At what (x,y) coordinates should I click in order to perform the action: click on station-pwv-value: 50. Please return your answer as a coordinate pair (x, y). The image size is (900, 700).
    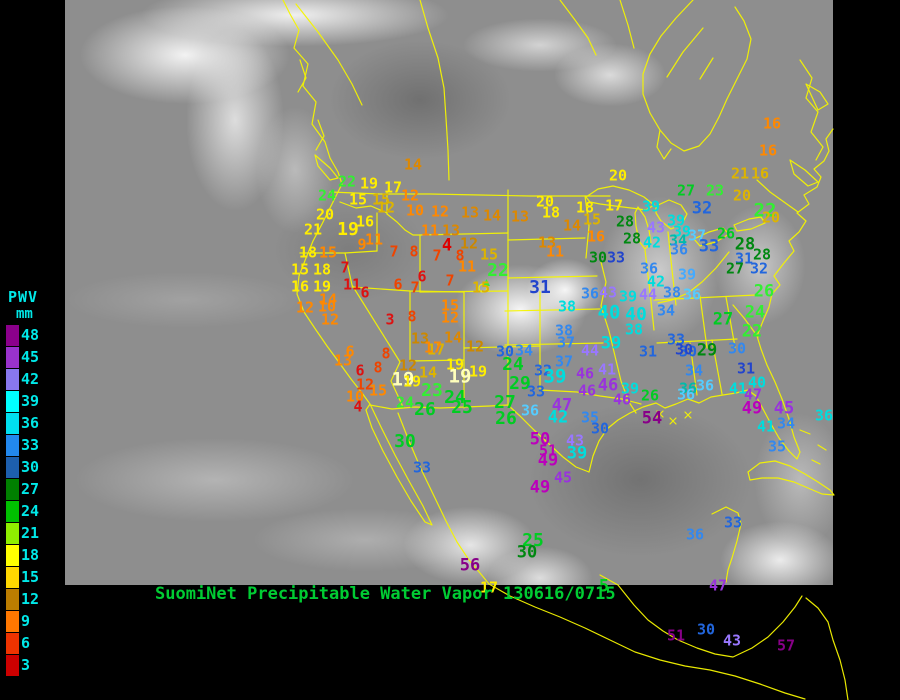
    Looking at the image, I should click on (540, 439).